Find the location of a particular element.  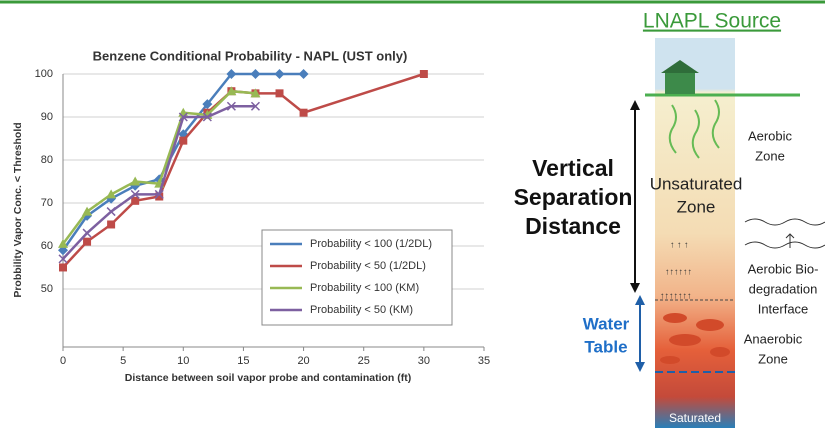

legend-label: Probability < 100 (1/2DL) is located at coordinates (371, 244).